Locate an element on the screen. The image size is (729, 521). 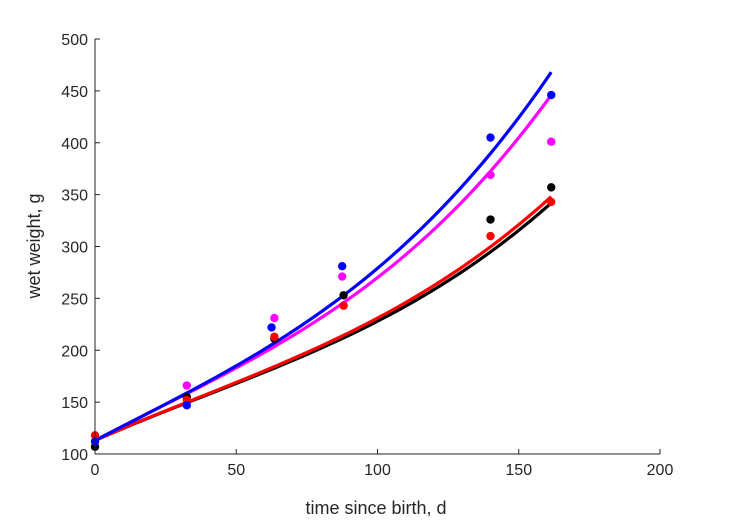
y-tick-label: 450 is located at coordinates (74, 92).